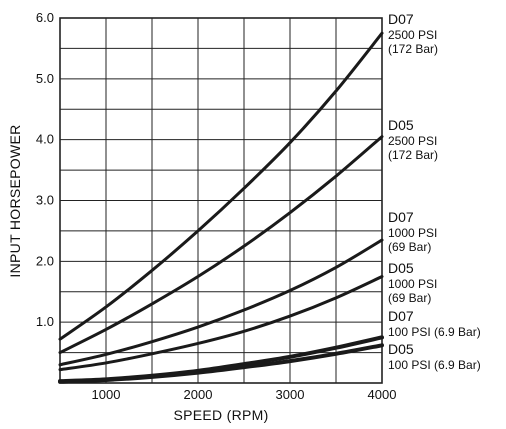 This screenshot has height=429, width=506. I want to click on y-axis-title: INPUT HORSEPOWER, so click(15, 200).